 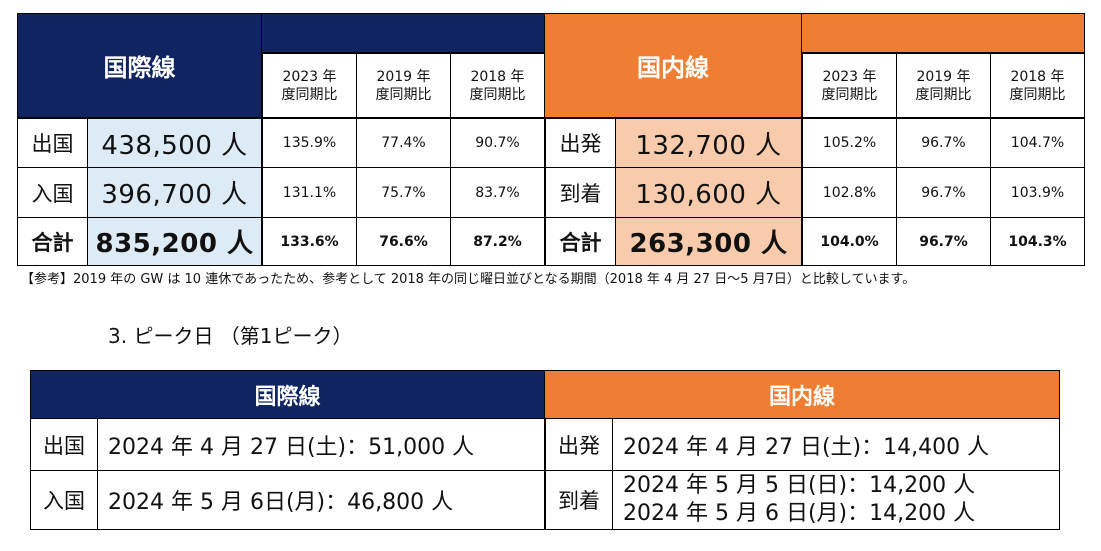 What do you see at coordinates (943, 33) in the screenshot?
I see `dom-header-band` at bounding box center [943, 33].